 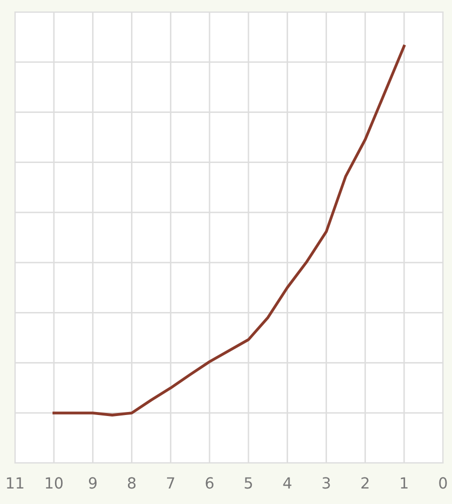 What do you see at coordinates (15, 482) in the screenshot?
I see `x-tick-label: 11` at bounding box center [15, 482].